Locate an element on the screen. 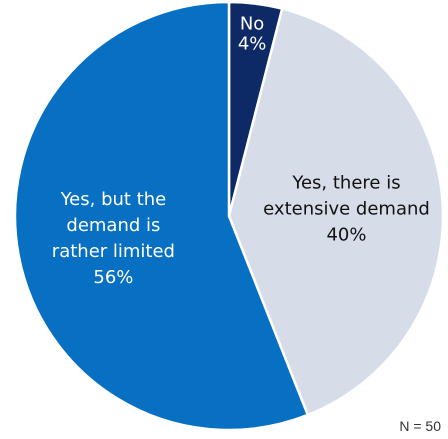  slice-label-line: 40% is located at coordinates (346, 235).